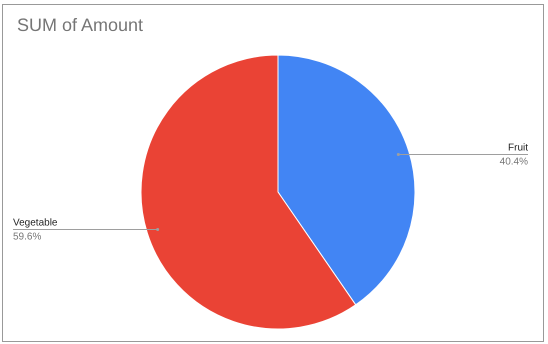 The width and height of the screenshot is (548, 344). I want to click on data-label: 59.6%, so click(27, 236).